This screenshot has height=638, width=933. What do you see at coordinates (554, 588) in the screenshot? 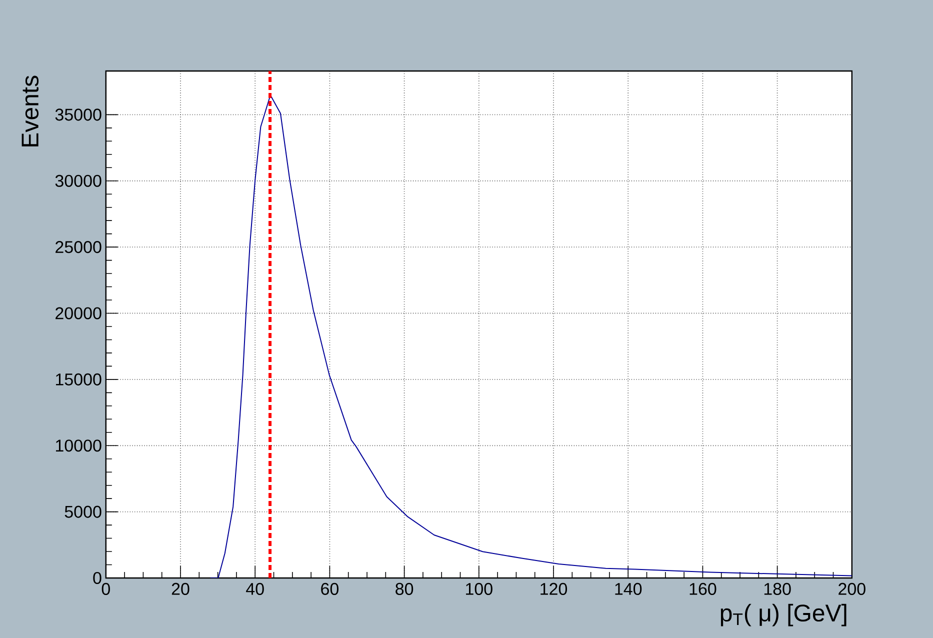
I see `x-tick-label: 120` at bounding box center [554, 588].